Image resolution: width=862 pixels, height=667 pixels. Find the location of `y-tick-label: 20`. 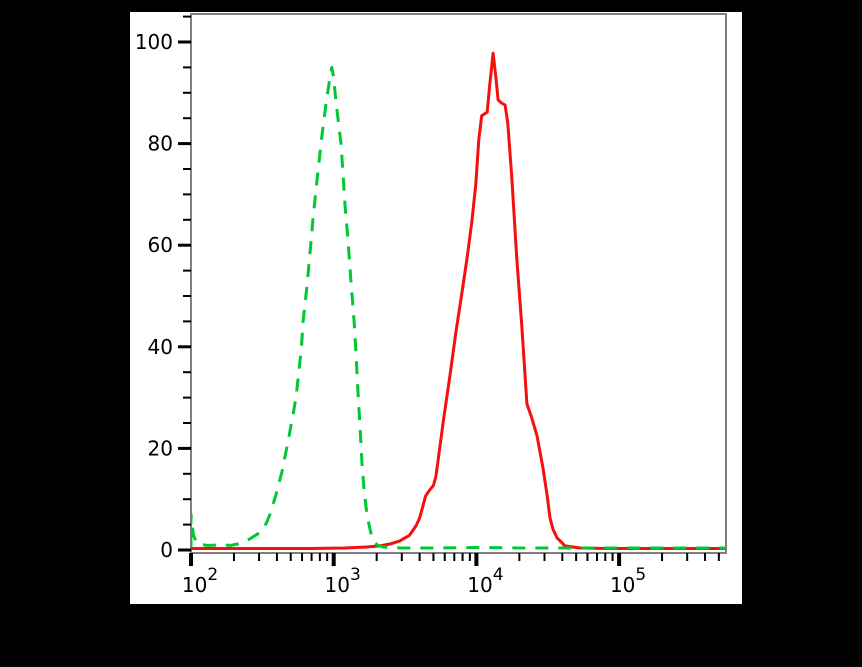

y-tick-label: 20 is located at coordinates (160, 448).